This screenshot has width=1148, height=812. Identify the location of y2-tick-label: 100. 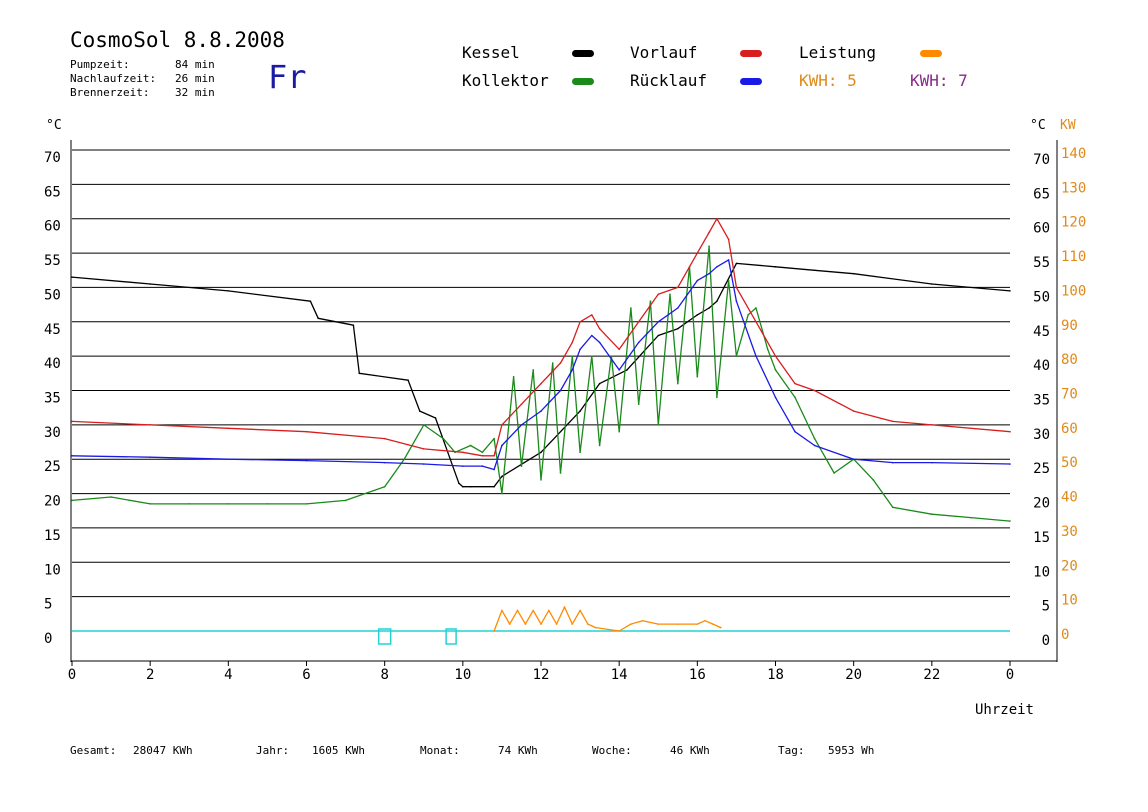
(1073, 291).